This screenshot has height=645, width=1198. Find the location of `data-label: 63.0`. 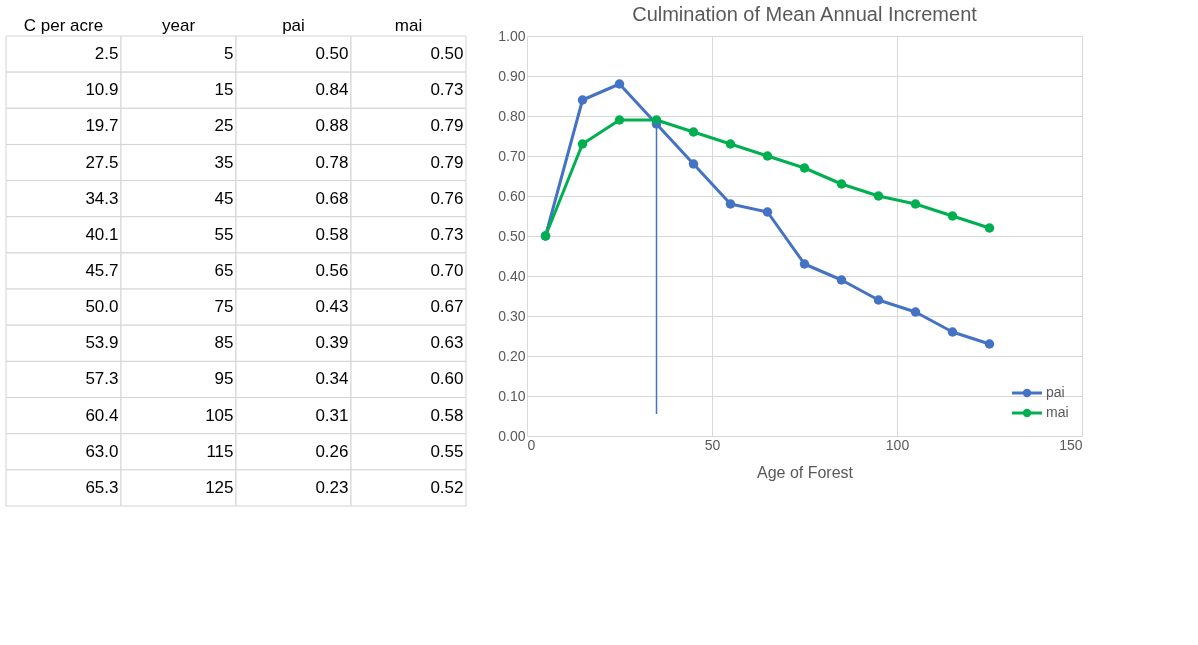

data-label: 63.0 is located at coordinates (102, 451).